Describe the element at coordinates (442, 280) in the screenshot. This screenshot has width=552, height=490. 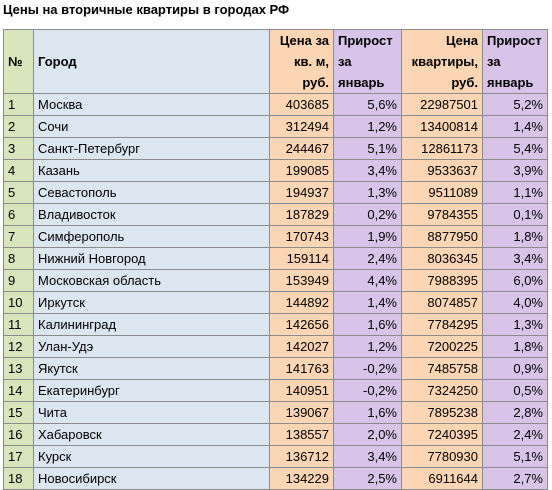
I see `cell-flat-price: 7988395` at that location.